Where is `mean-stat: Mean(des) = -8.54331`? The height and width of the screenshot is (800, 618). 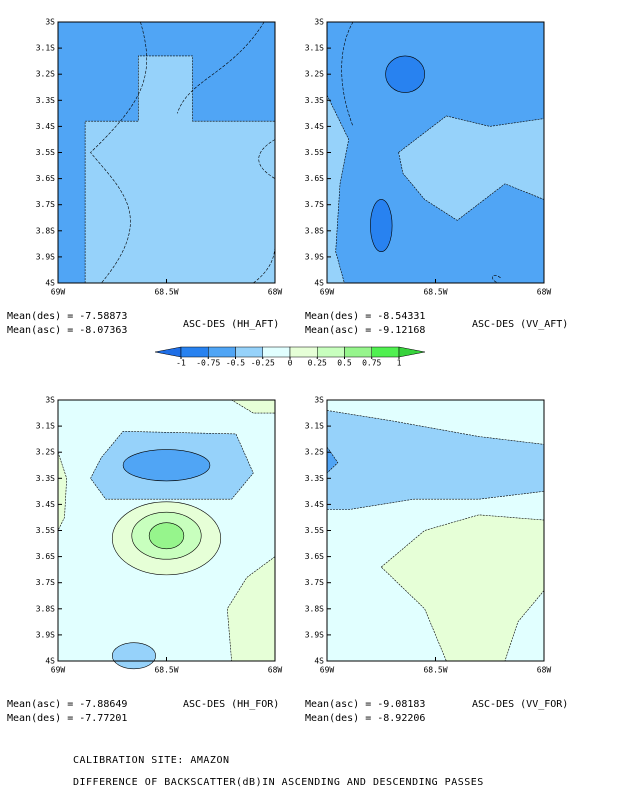
mean-stat: Mean(des) = -8.54331 is located at coordinates (365, 316).